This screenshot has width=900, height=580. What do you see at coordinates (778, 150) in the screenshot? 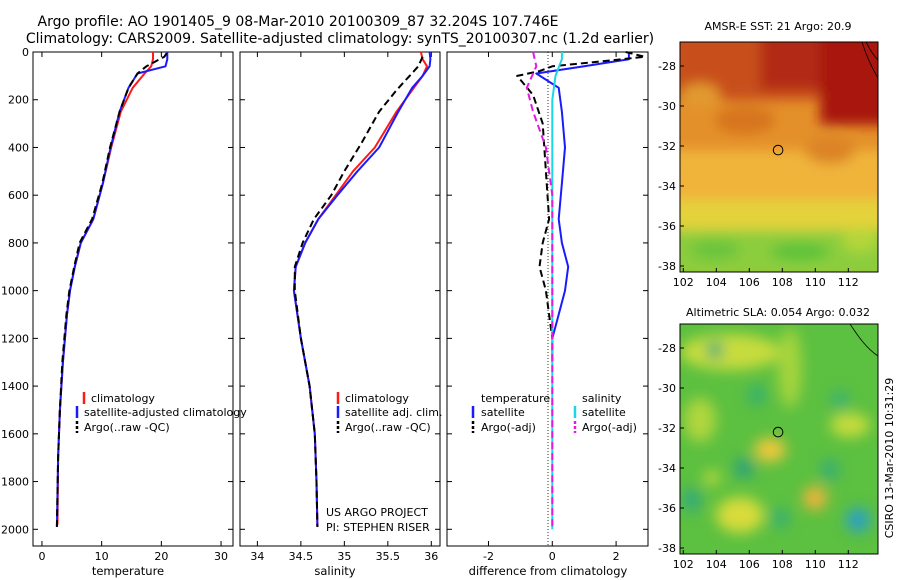
I see `sst-argo-location-marker` at bounding box center [778, 150].